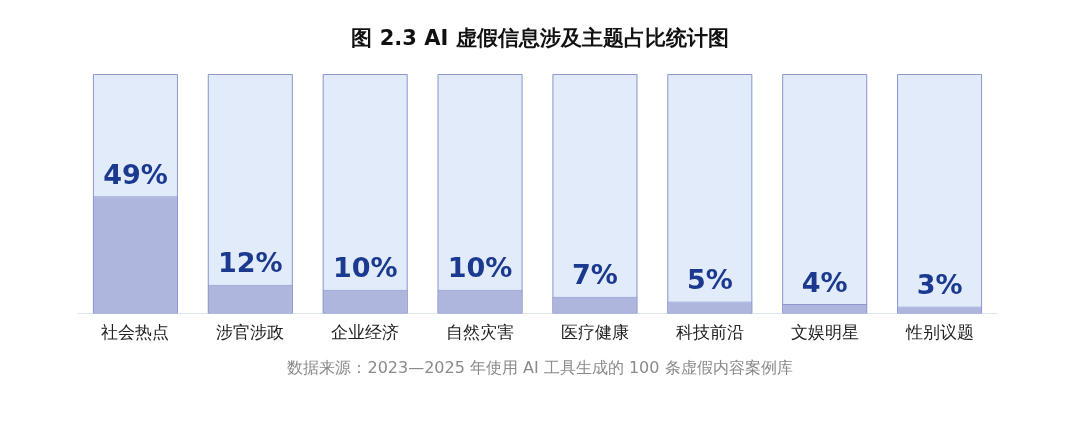 The height and width of the screenshot is (447, 1080). I want to click on x-tick-label: 社会热点, so click(135, 332).